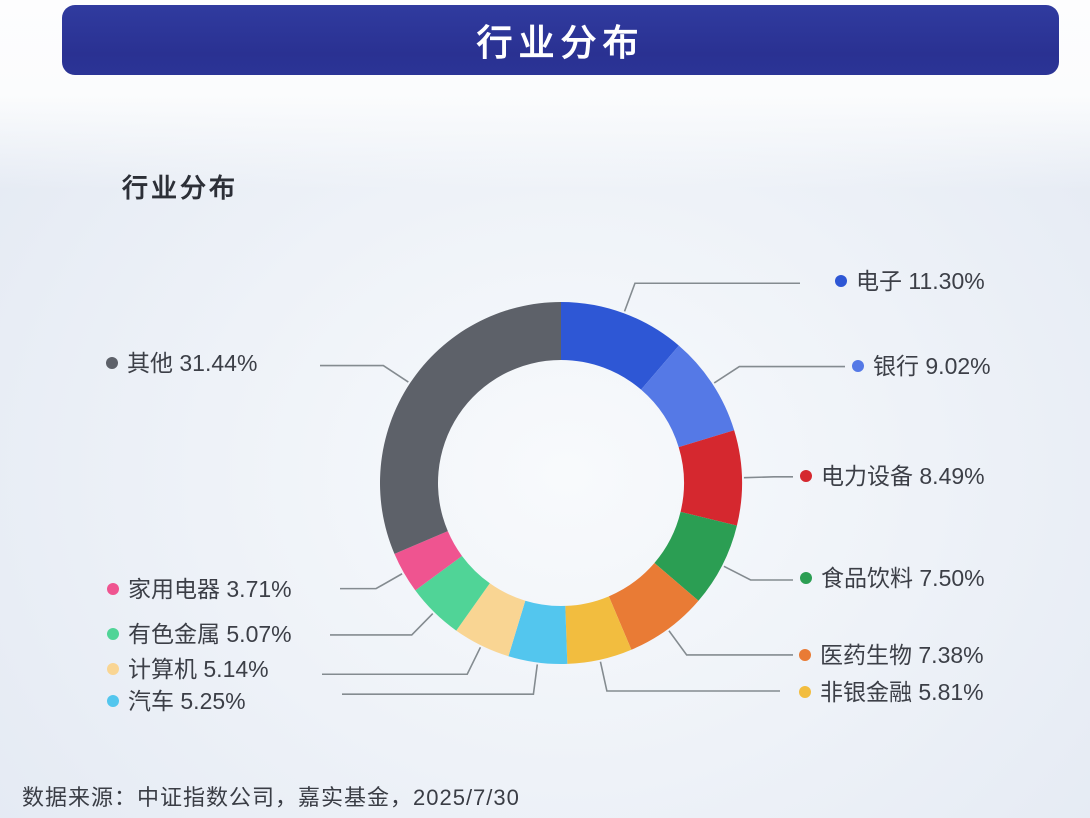 The width and height of the screenshot is (1090, 818). What do you see at coordinates (470, 428) in the screenshot?
I see `slice-others` at bounding box center [470, 428].